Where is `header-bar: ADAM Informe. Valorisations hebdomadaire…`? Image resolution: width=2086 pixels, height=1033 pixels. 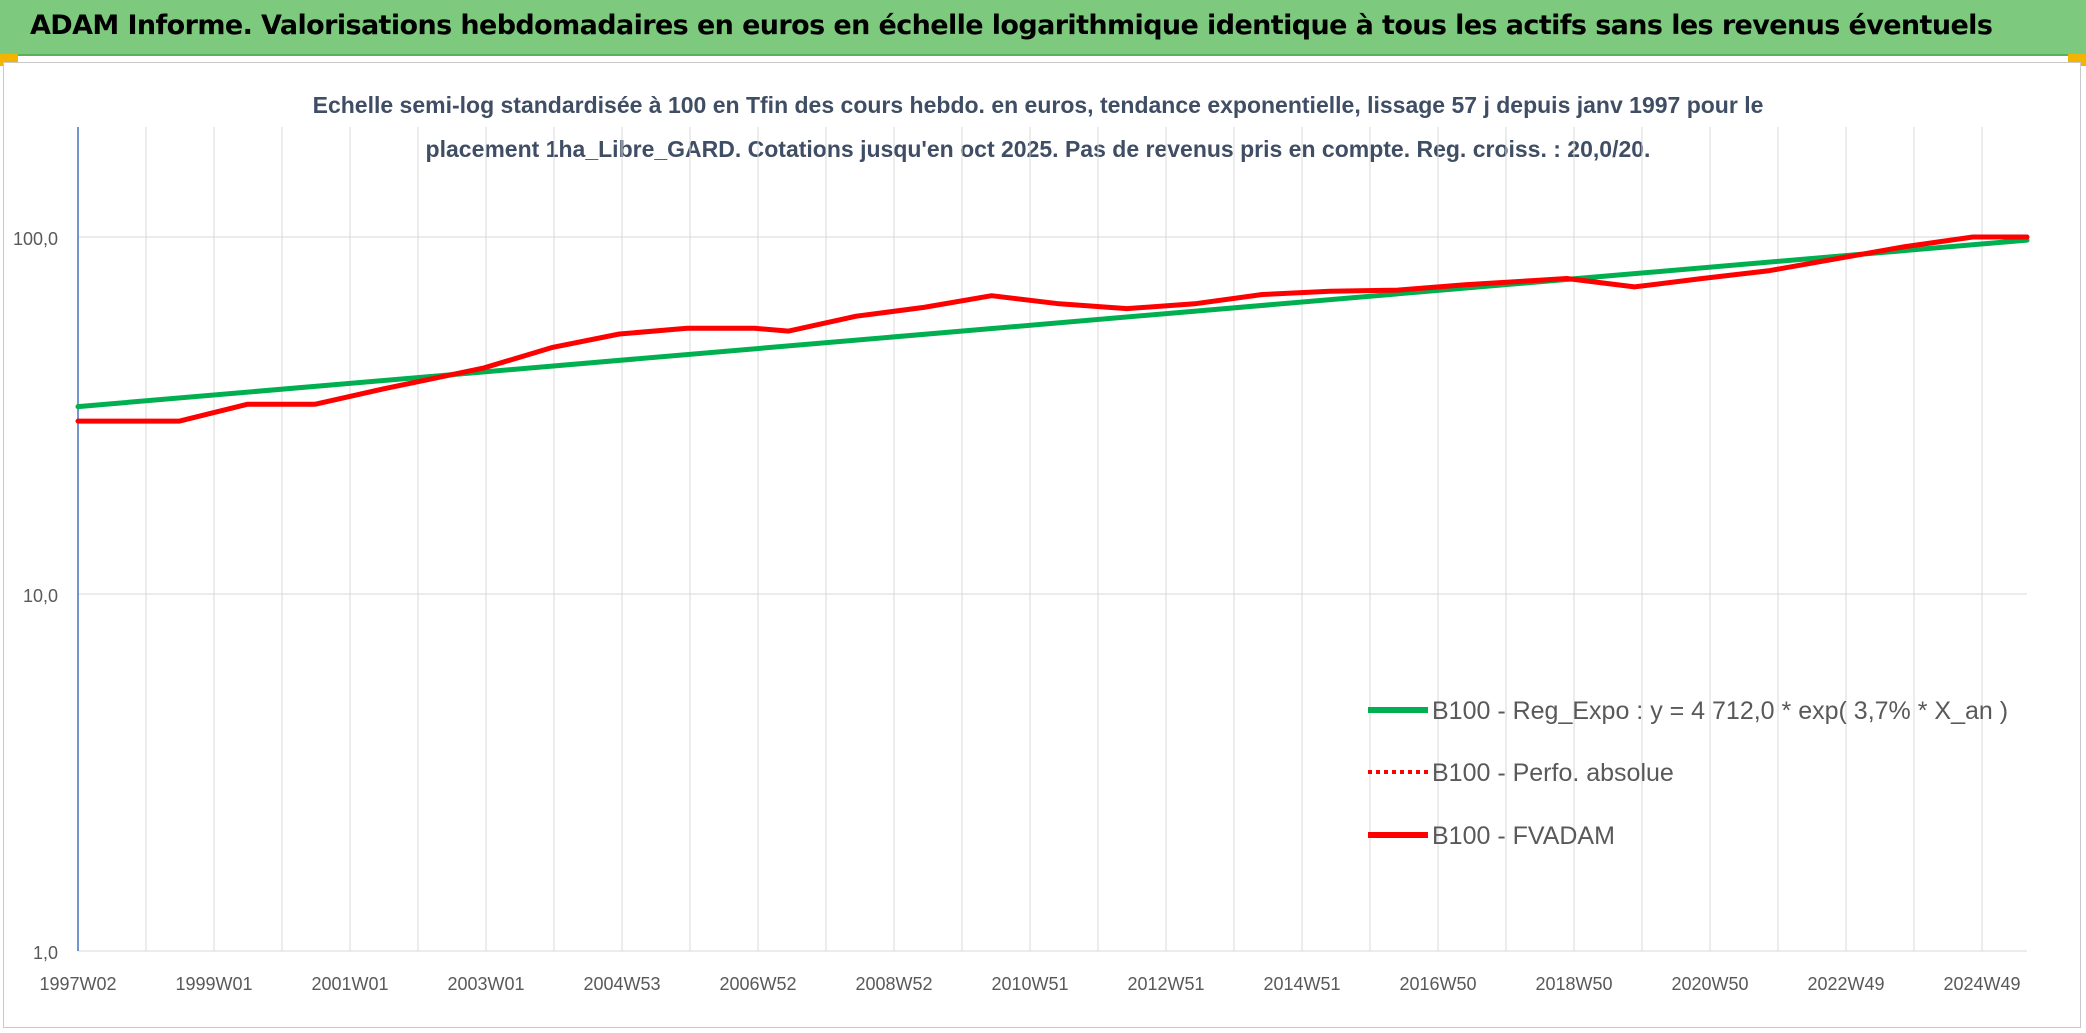 header-bar: ADAM Informe. Valorisations hebdomadaire… is located at coordinates (1043, 28).